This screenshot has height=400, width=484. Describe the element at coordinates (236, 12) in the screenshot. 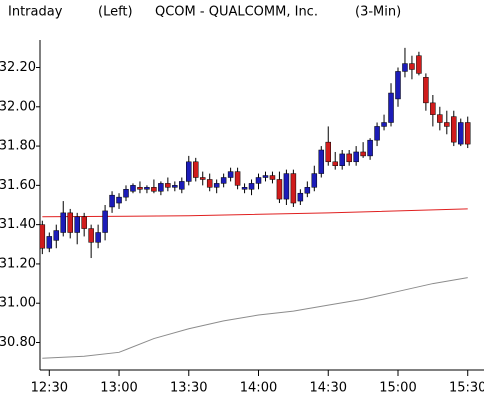

I see `header-text: QCOM - QUALCOMM, Inc.` at that location.